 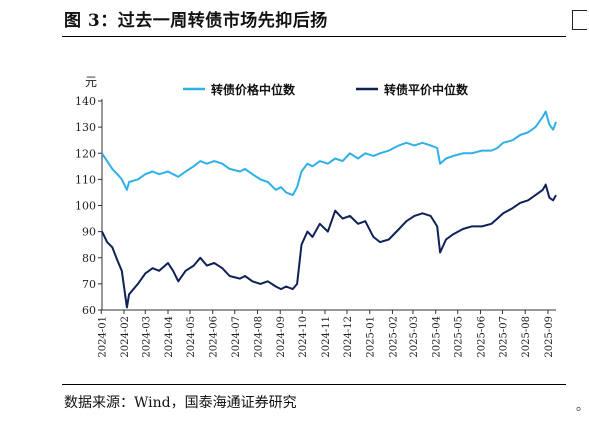 What do you see at coordinates (437, 337) in the screenshot?
I see `x-tick-label: 2025-04` at bounding box center [437, 337].